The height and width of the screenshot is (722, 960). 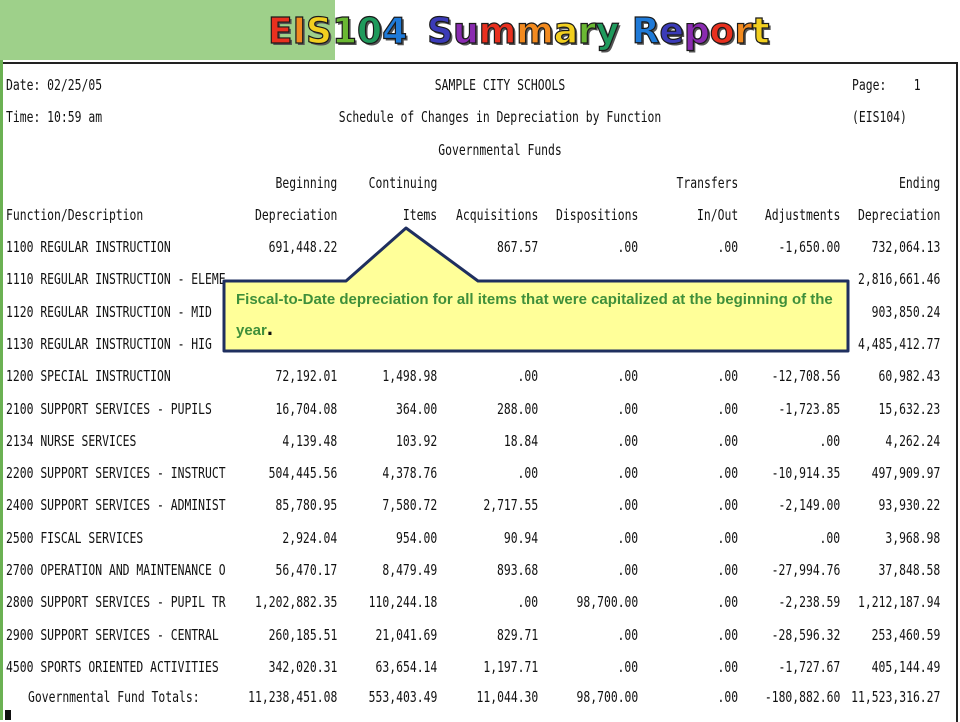 I want to click on table-cell-adjustments: -28,596.32, so click(x=805, y=635).